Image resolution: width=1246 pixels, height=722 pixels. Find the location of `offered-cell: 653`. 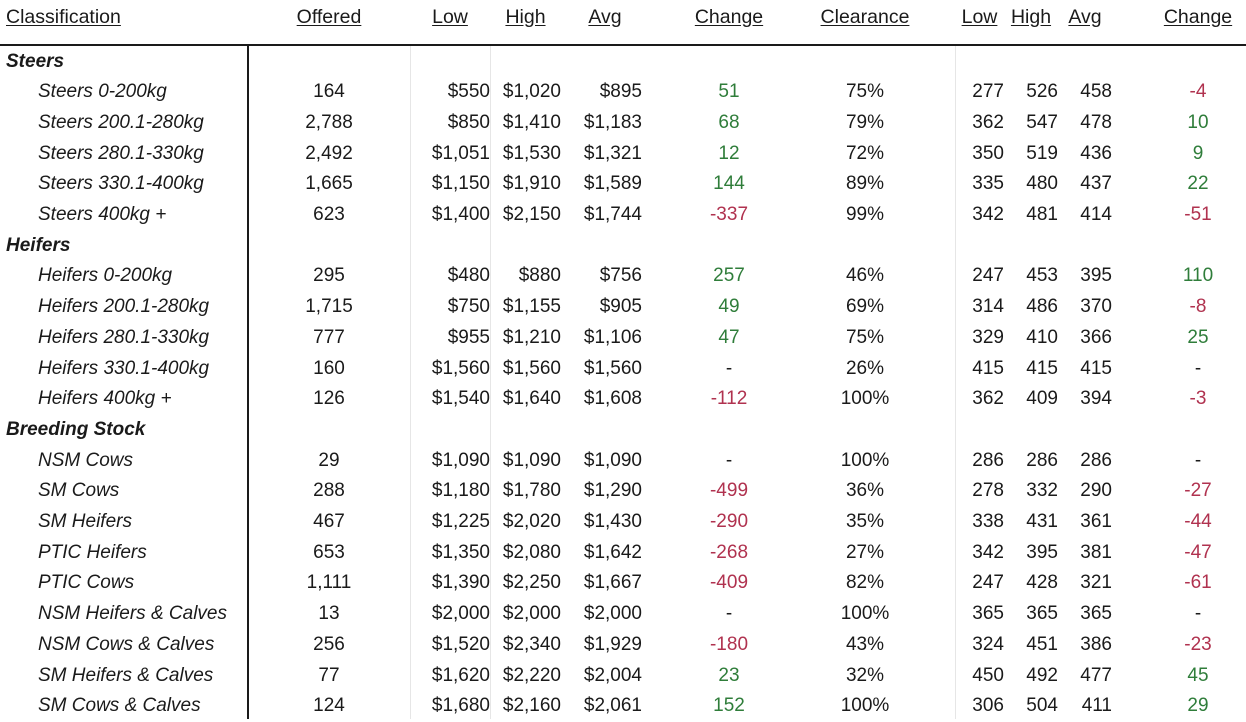

offered-cell: 653 is located at coordinates (329, 552).